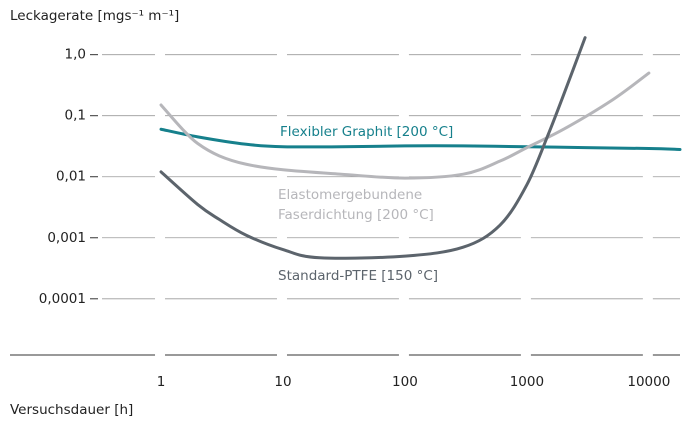 This screenshot has height=421, width=687. Describe the element at coordinates (527, 382) in the screenshot. I see `x-tick-label: 1000` at that location.